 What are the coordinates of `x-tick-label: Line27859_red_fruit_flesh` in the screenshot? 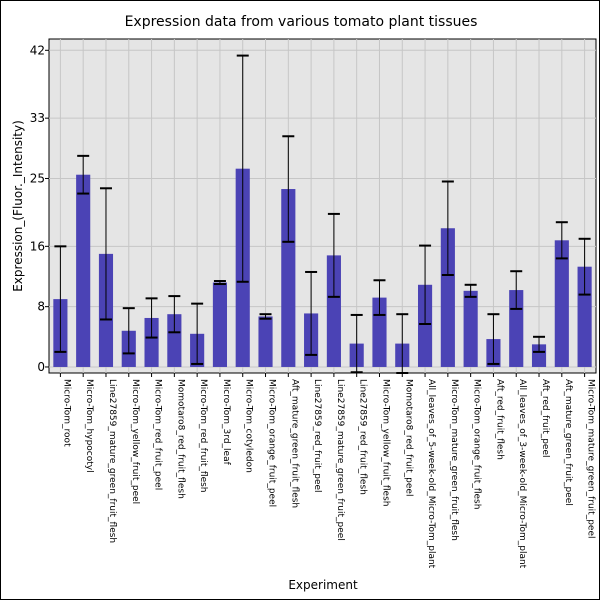 It's located at (363, 437).